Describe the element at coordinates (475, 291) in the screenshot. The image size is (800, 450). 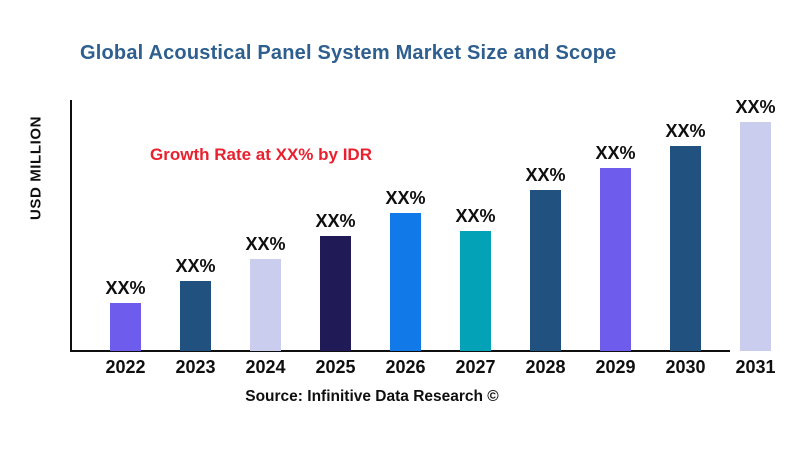
I see `bar-2027` at that location.